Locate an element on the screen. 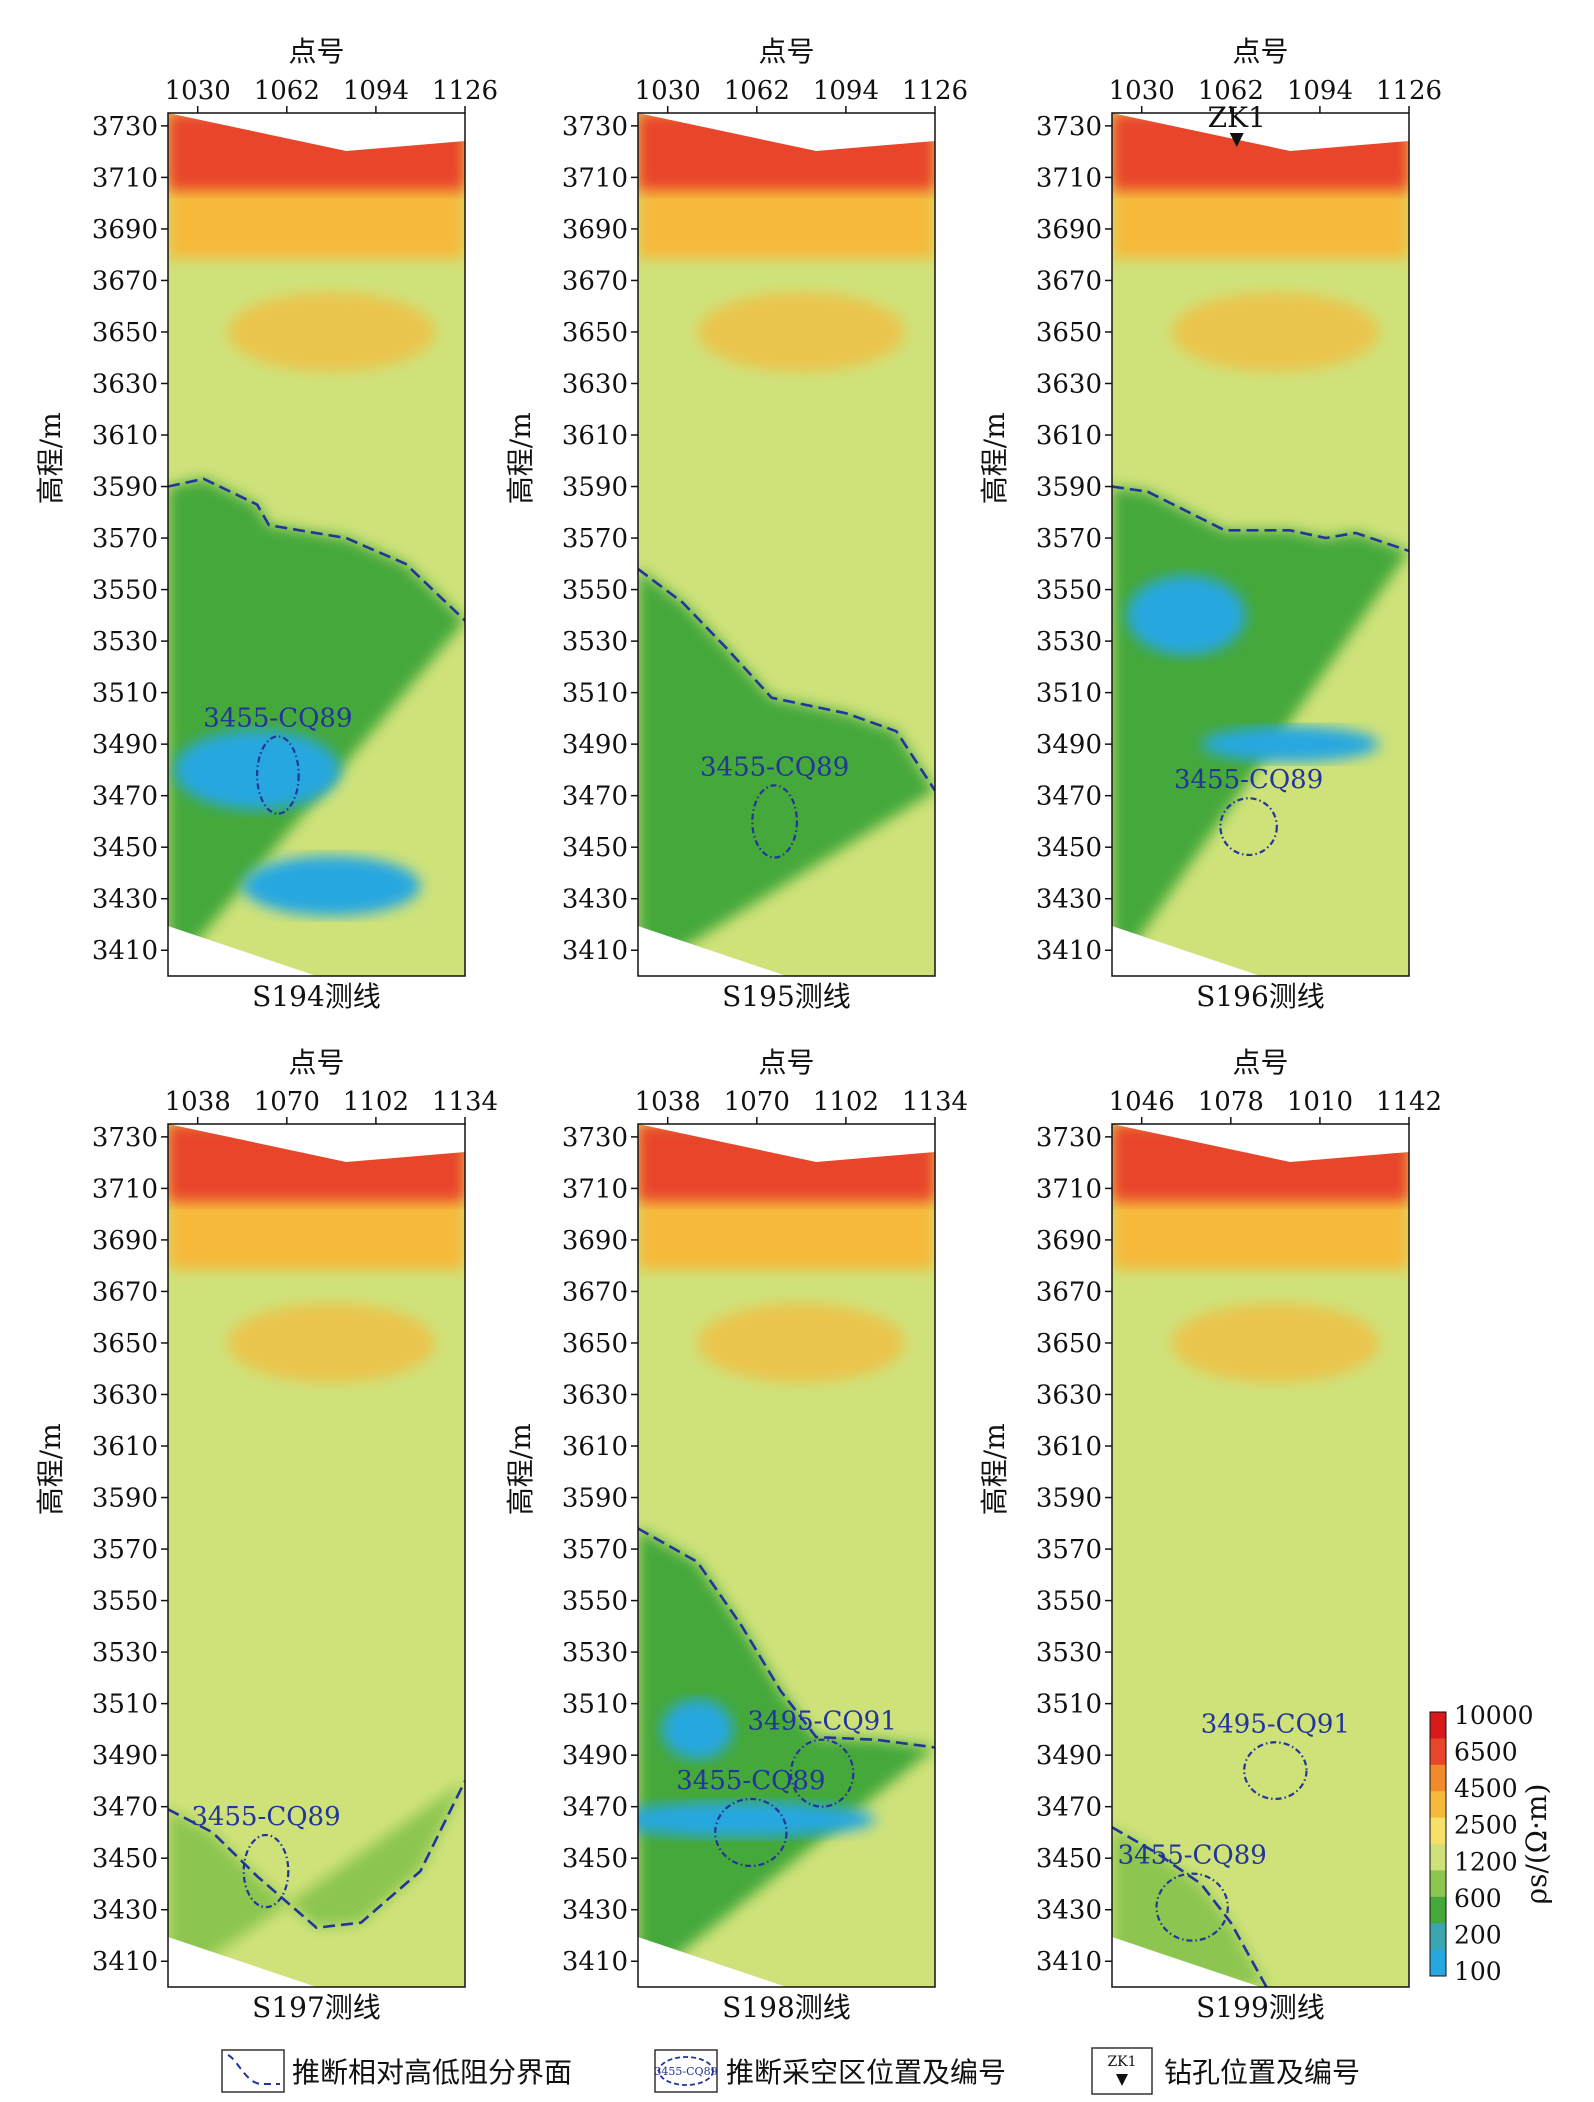 This screenshot has width=1594, height=2102. legend-interface-text: 推断相对高低阻分界面 is located at coordinates (432, 2072).